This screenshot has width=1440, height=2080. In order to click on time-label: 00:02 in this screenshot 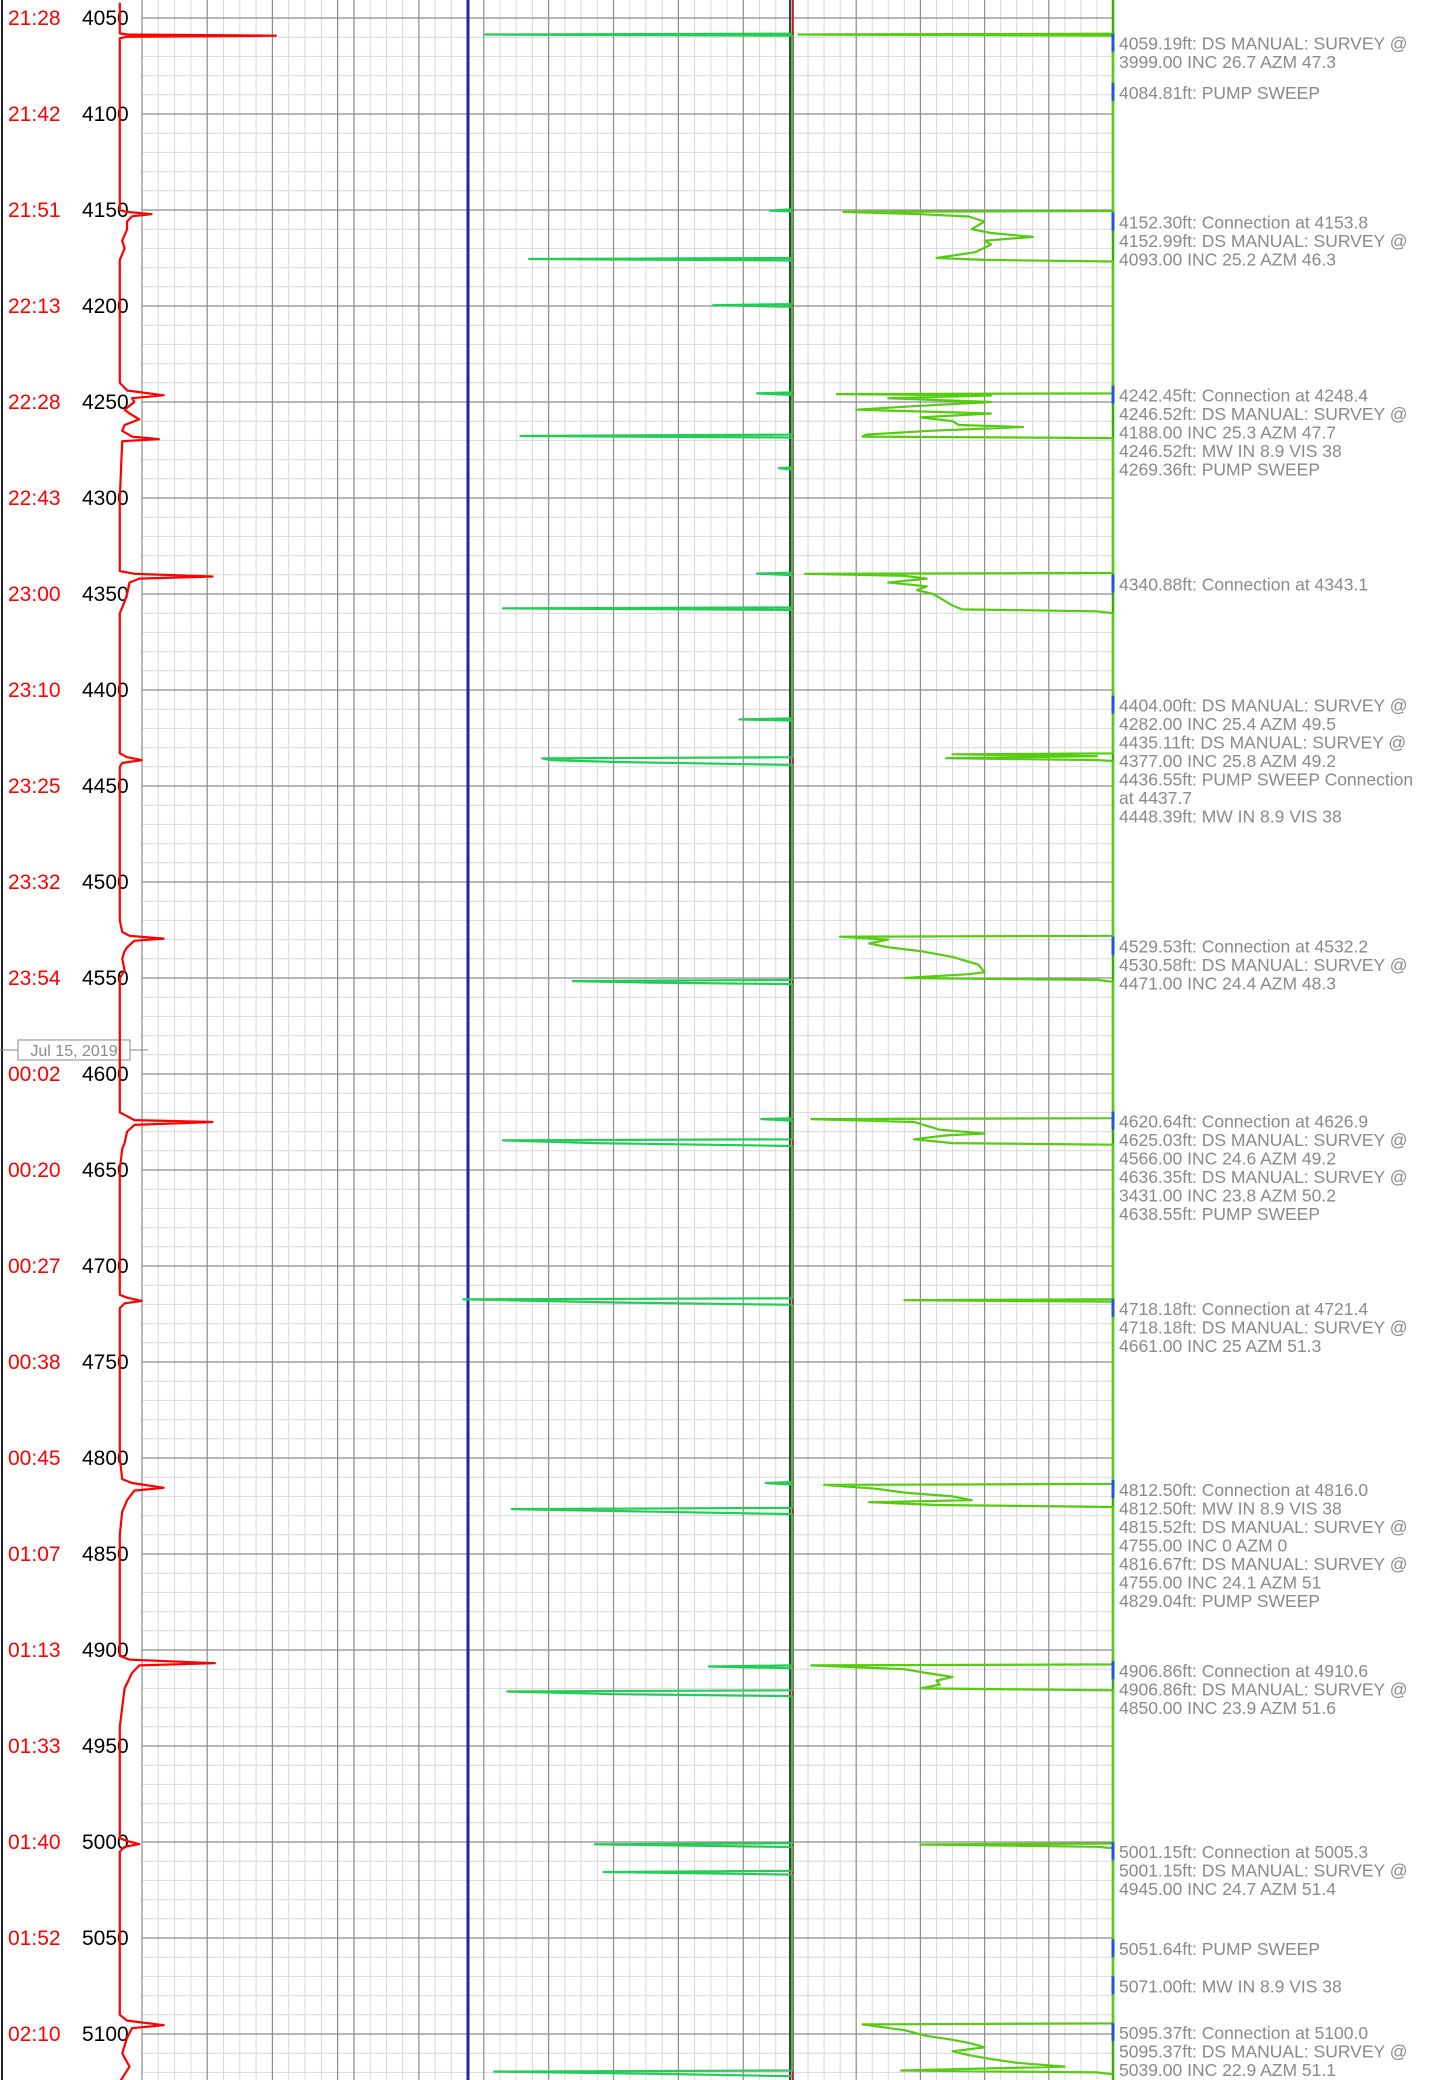, I will do `click(34, 1074)`.